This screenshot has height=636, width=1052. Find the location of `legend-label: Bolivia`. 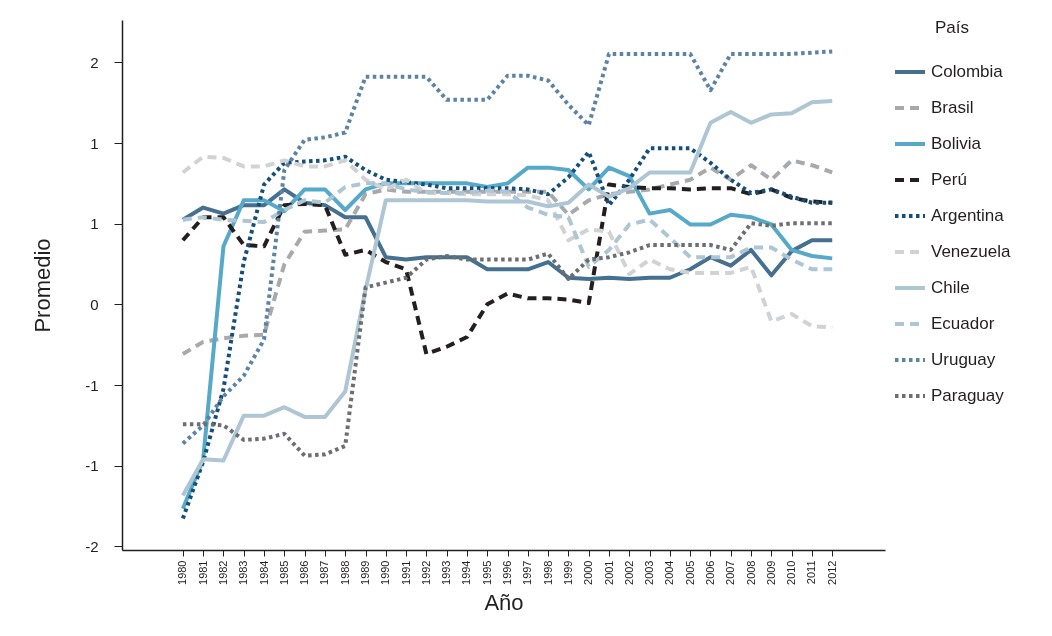

legend-label: Bolivia is located at coordinates (956, 143).